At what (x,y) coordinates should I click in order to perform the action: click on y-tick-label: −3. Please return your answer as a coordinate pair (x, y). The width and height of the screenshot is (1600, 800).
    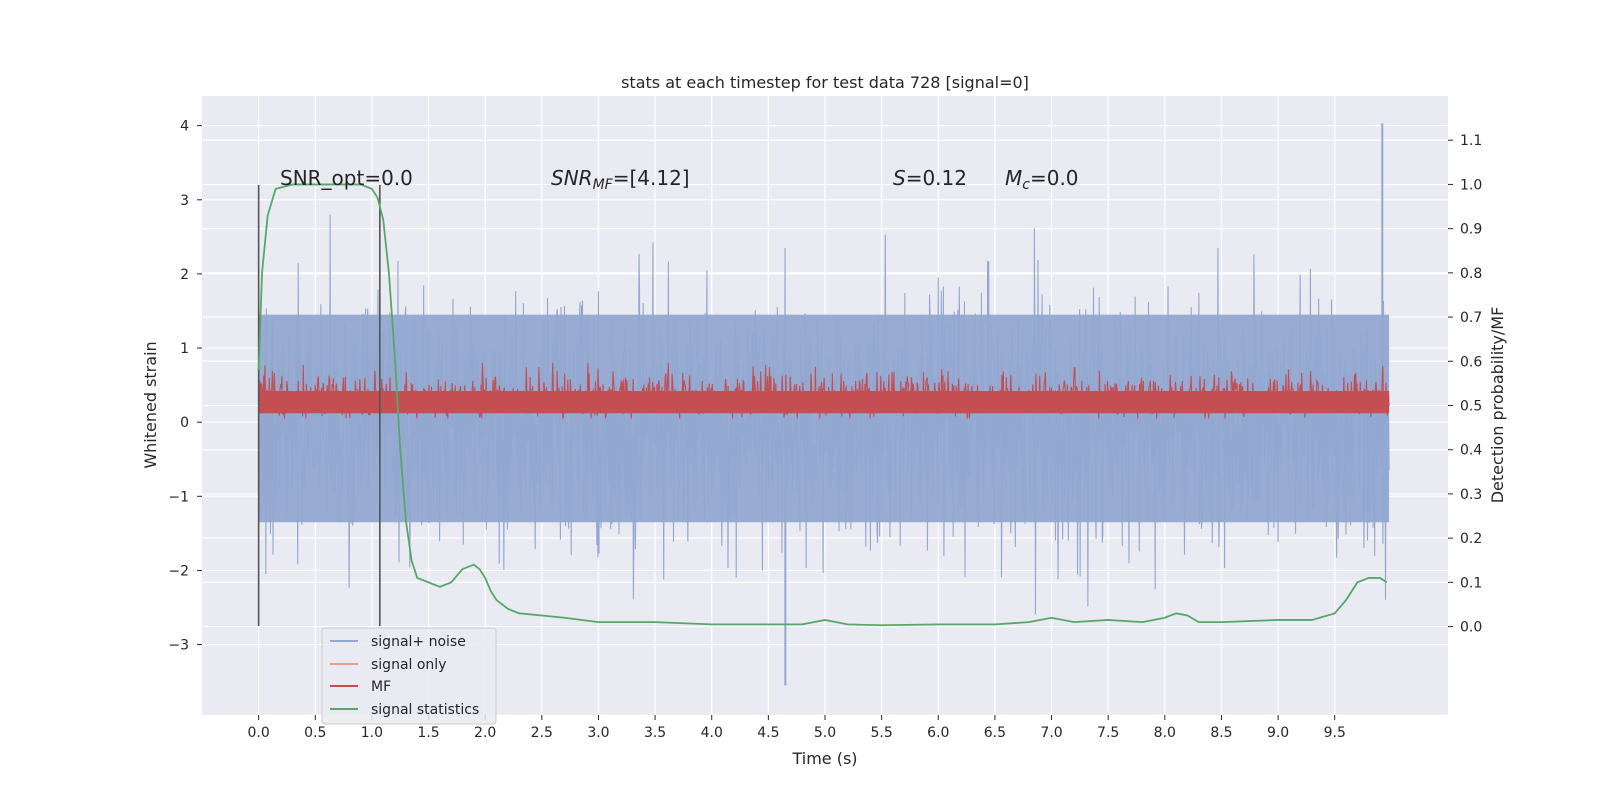
    Looking at the image, I should click on (178, 646).